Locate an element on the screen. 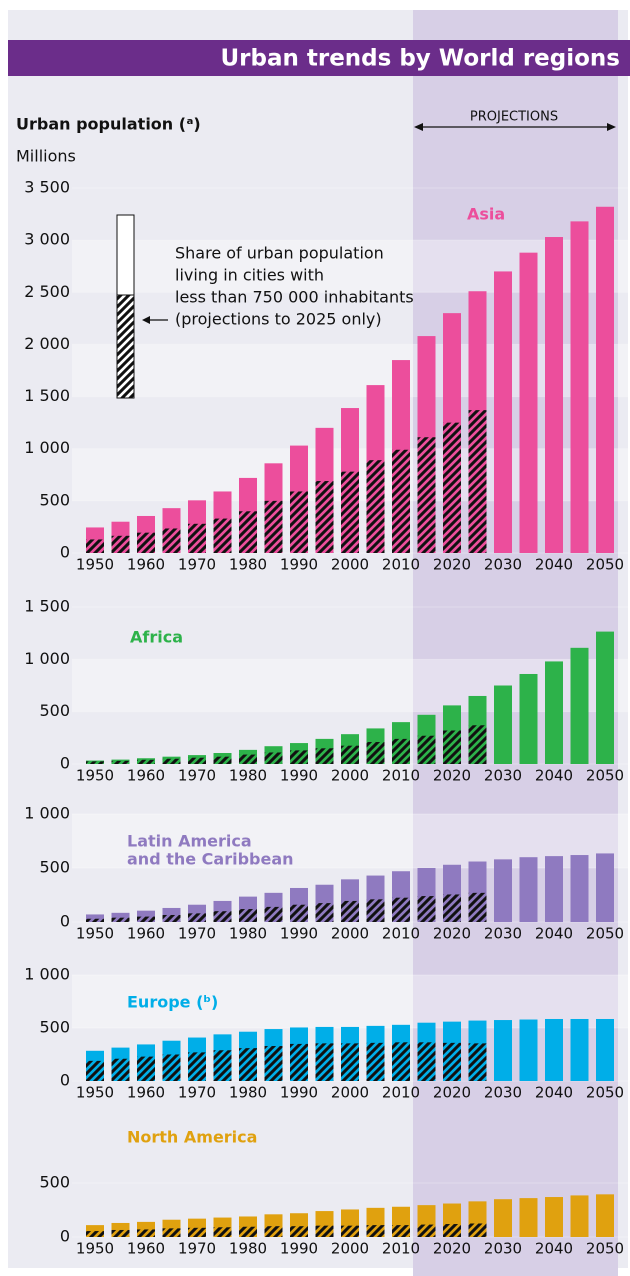  y-tick-label: 3 000 is located at coordinates (47, 239).